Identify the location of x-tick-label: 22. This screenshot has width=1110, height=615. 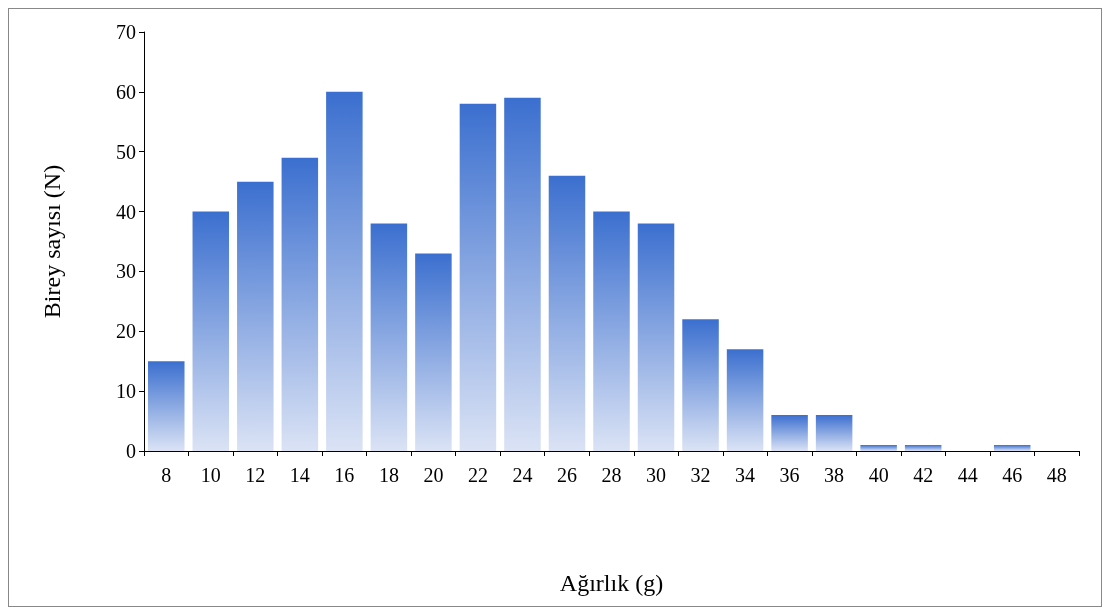
(477, 475).